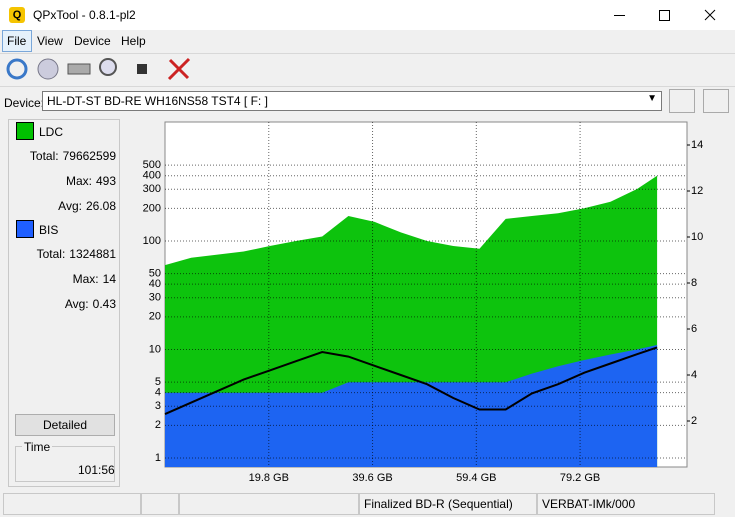 This screenshot has height=517, width=735. I want to click on stat-value: 26.08, so click(100, 206).